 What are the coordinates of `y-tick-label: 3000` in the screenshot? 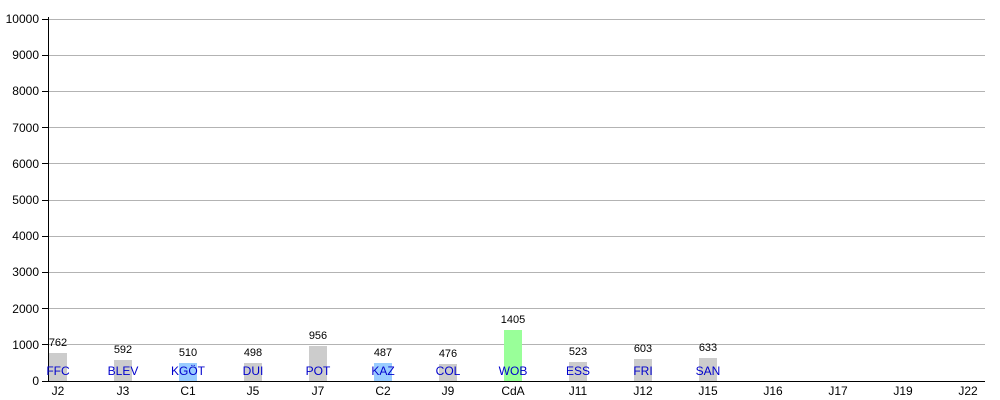 It's located at (25, 272).